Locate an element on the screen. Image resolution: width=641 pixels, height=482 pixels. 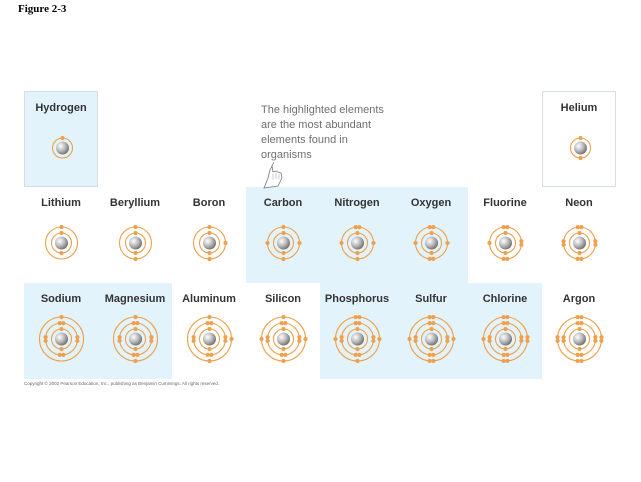
element-name: Oxygen is located at coordinates (431, 203).